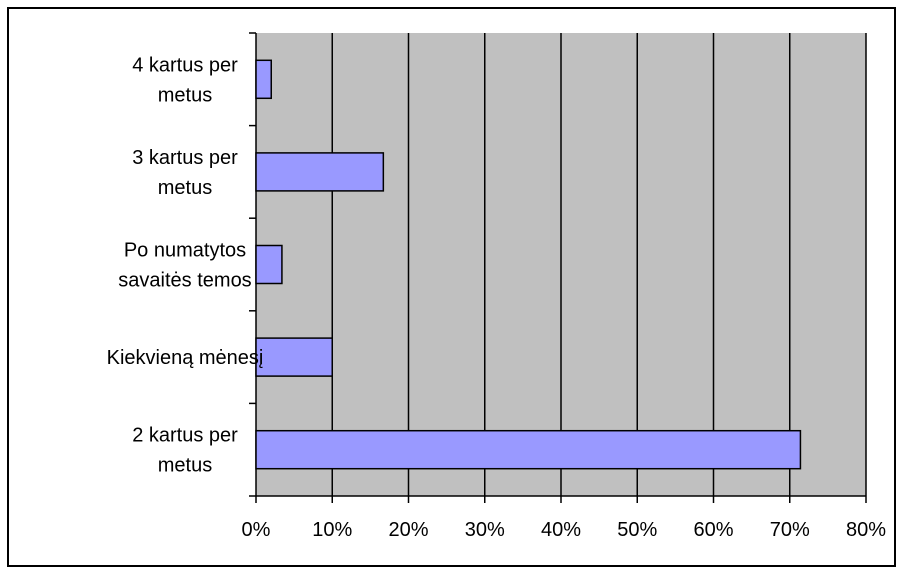  What do you see at coordinates (485, 530) in the screenshot?
I see `x-tick-label: 30%` at bounding box center [485, 530].